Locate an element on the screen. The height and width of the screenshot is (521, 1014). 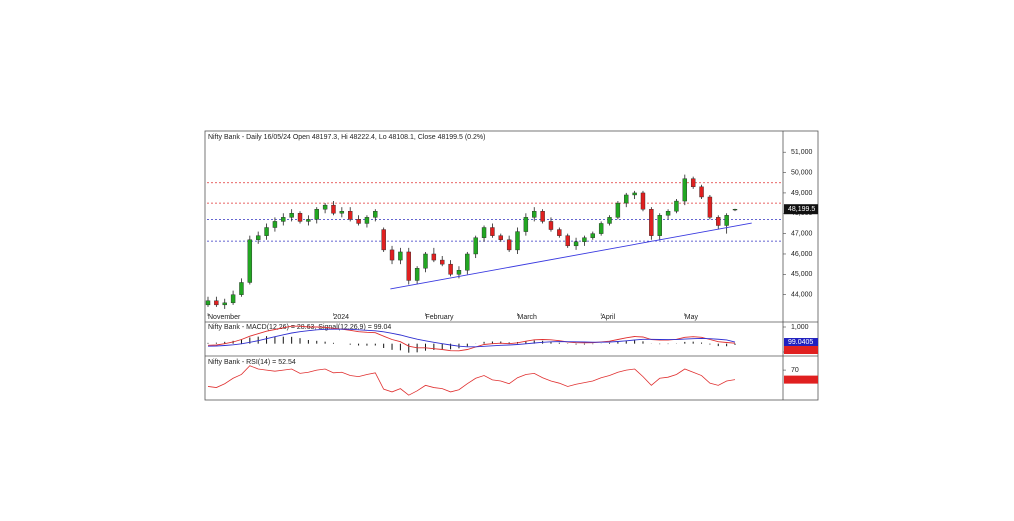
macd-value-label: 99.0405 is located at coordinates (800, 342).